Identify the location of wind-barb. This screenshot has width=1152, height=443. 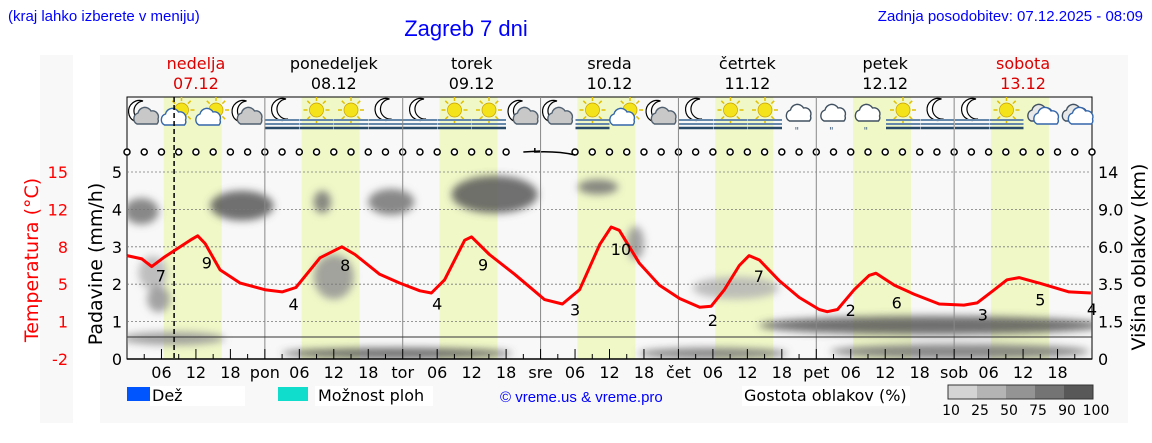
(549, 152).